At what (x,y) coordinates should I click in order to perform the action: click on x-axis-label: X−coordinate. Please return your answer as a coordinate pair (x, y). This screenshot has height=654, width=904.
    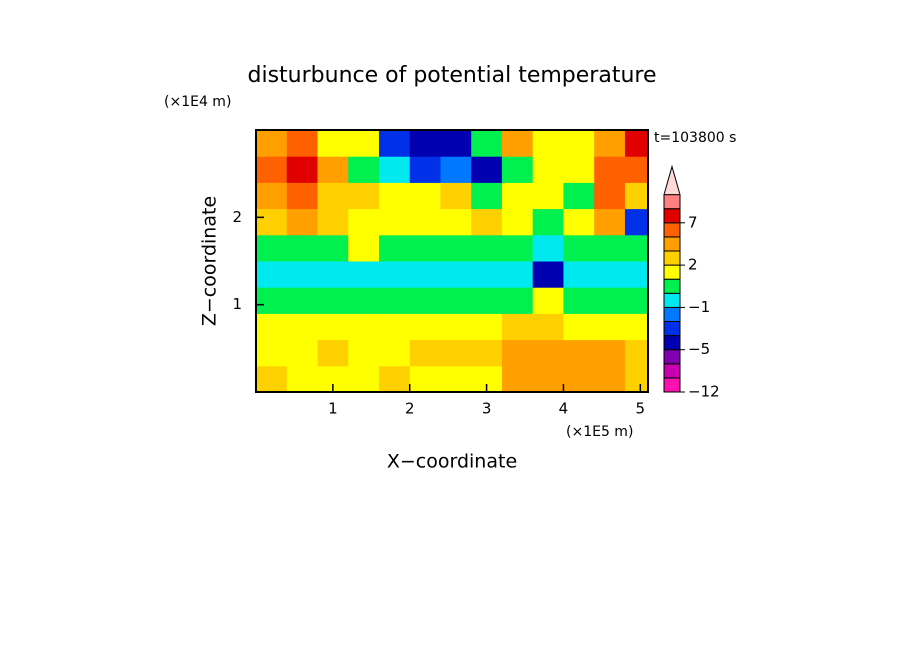
    Looking at the image, I should click on (452, 462).